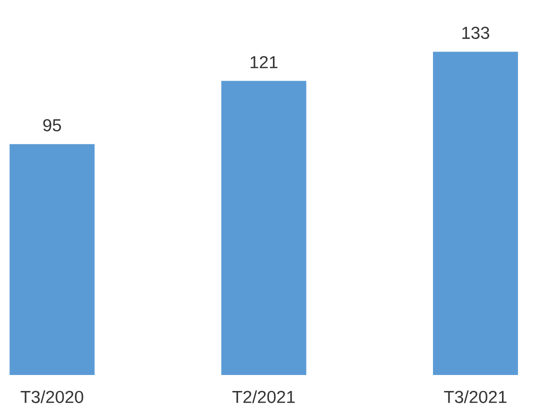  I want to click on data-label: 133, so click(476, 32).